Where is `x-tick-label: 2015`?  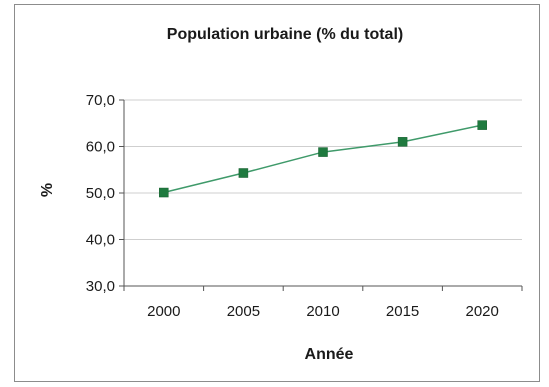 x-tick-label: 2015 is located at coordinates (402, 311).